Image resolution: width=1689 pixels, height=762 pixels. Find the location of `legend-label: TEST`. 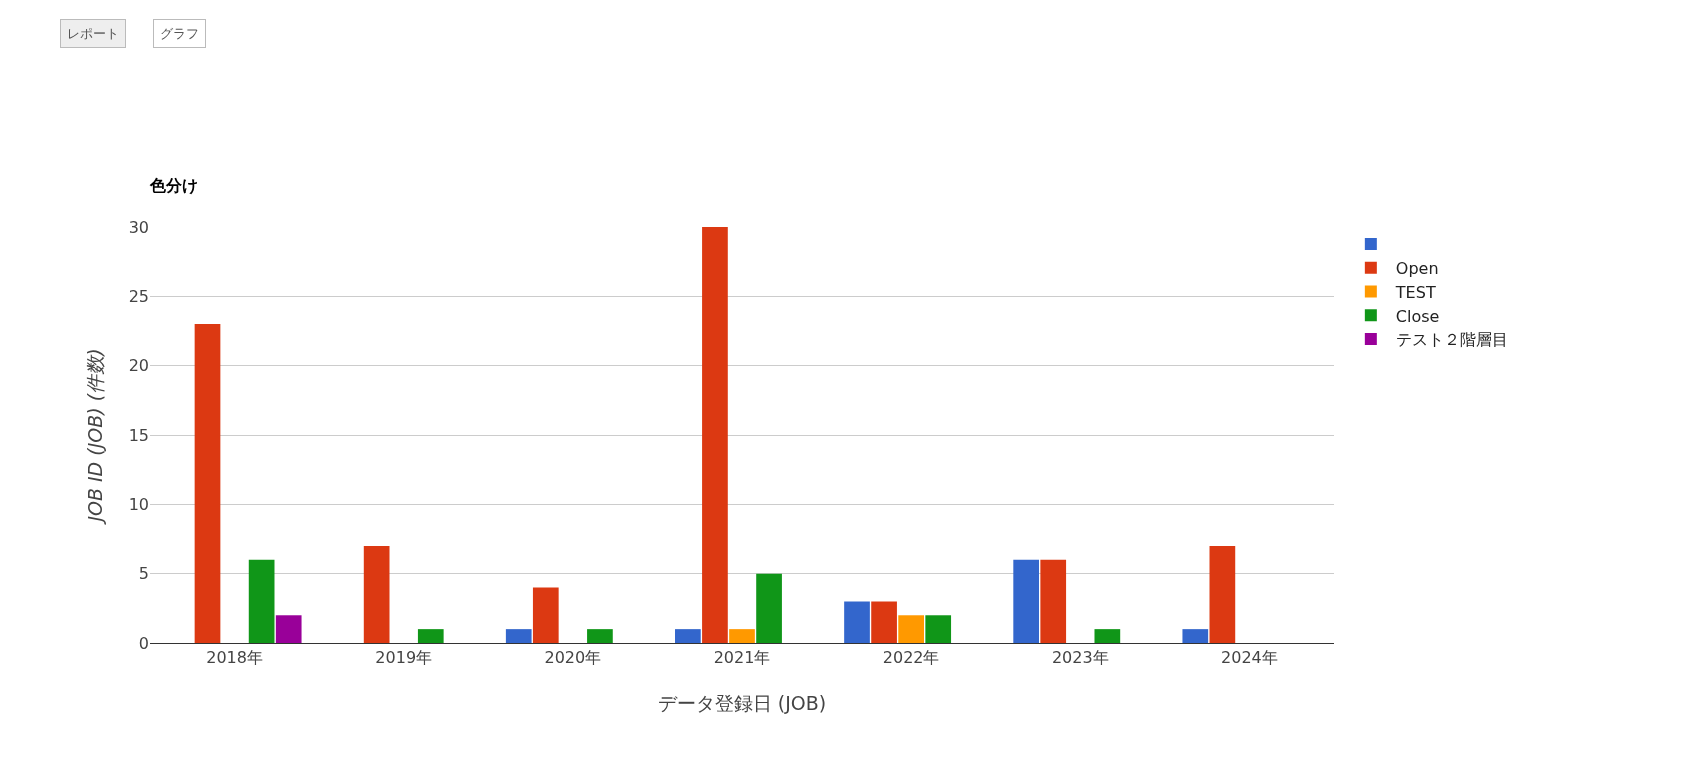

legend-label: TEST is located at coordinates (1415, 292).